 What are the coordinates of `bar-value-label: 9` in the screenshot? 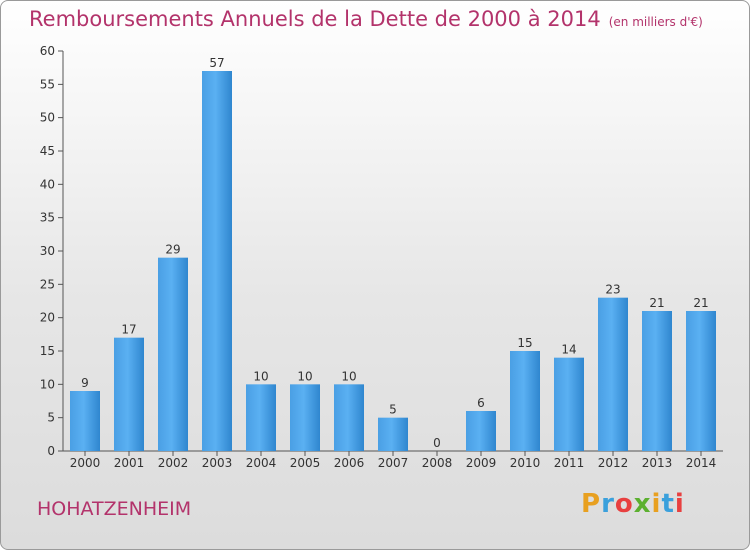 It's located at (85, 383).